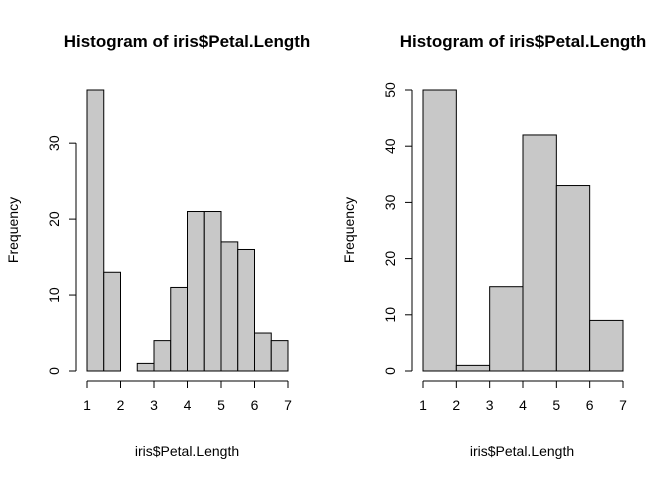 The width and height of the screenshot is (672, 480). Describe the element at coordinates (349, 230) in the screenshot. I see `right-y-axis-label: Frequency` at that location.